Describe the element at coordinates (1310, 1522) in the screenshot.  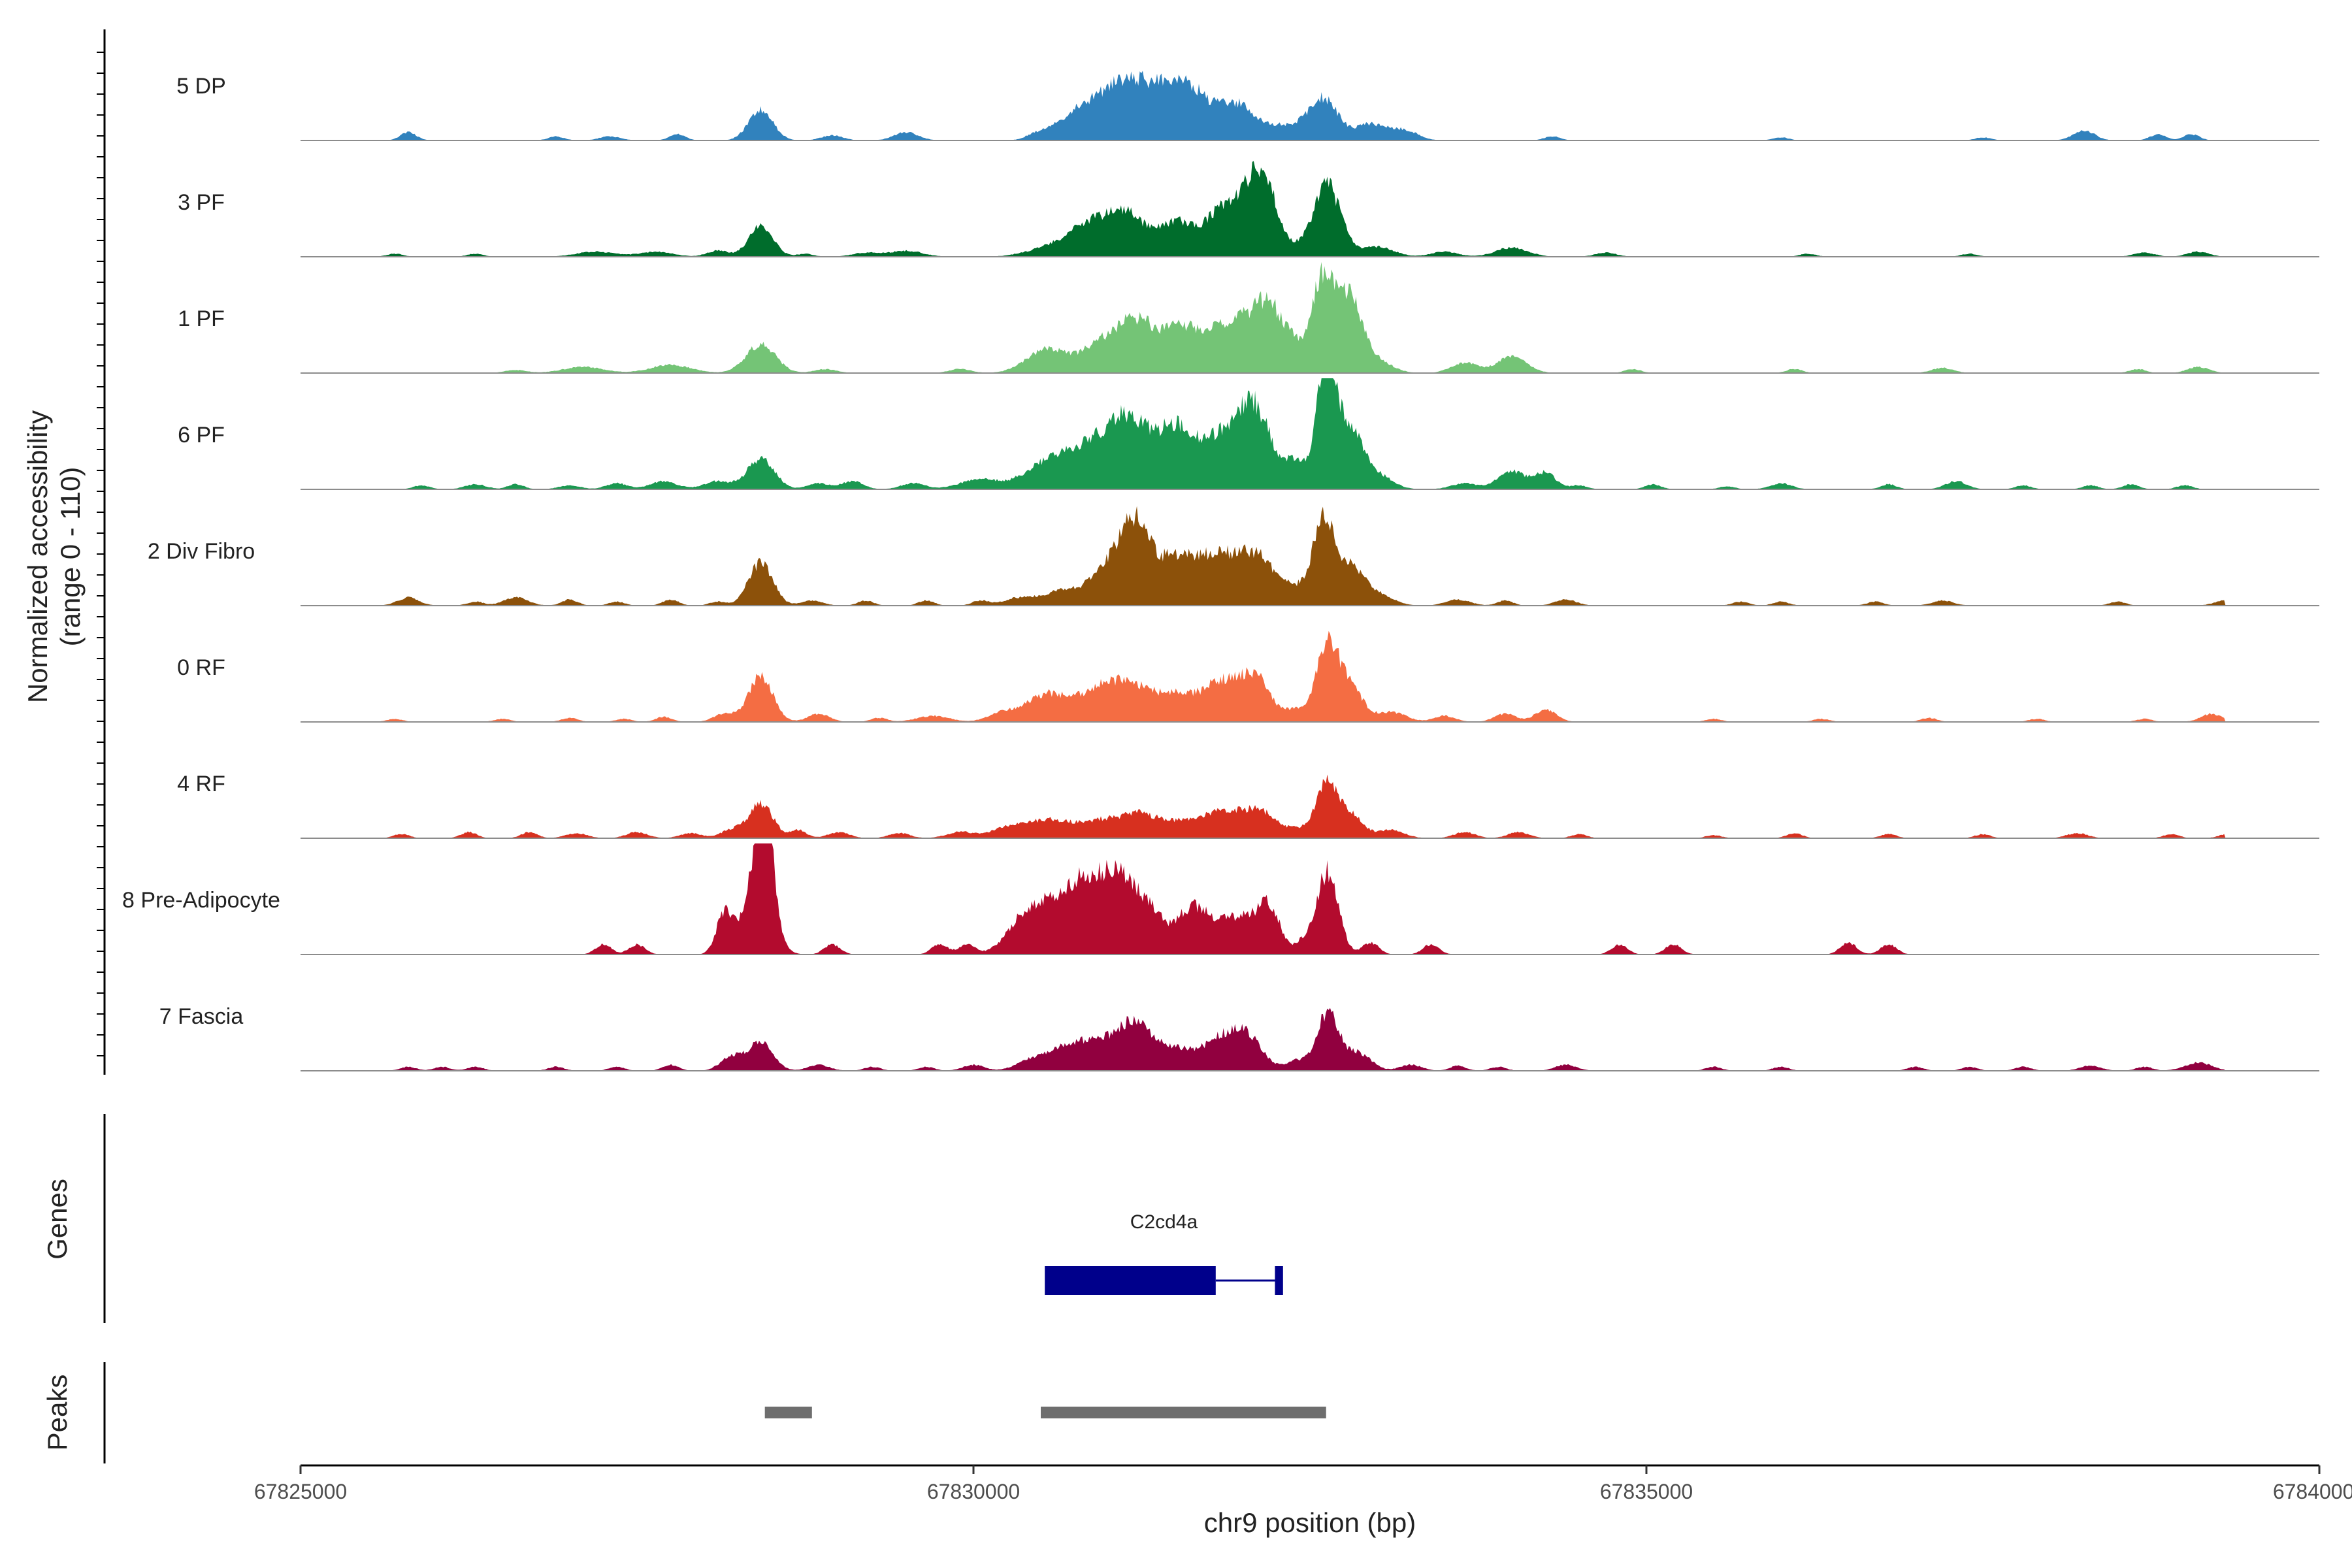
I see `x-axis-title: chr9 position (bp)` at that location.